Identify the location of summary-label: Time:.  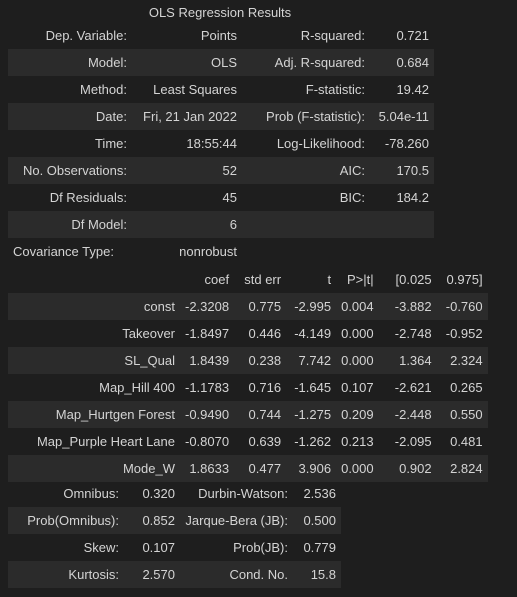
(110, 143).